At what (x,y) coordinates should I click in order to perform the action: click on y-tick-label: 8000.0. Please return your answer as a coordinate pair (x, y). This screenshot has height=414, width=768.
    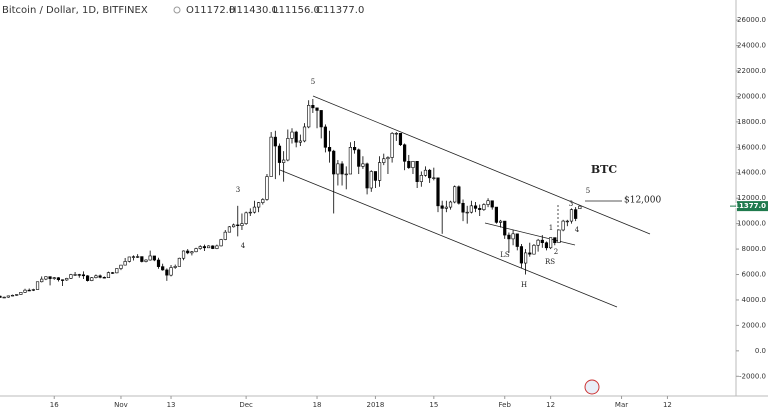
    Looking at the image, I should click on (754, 249).